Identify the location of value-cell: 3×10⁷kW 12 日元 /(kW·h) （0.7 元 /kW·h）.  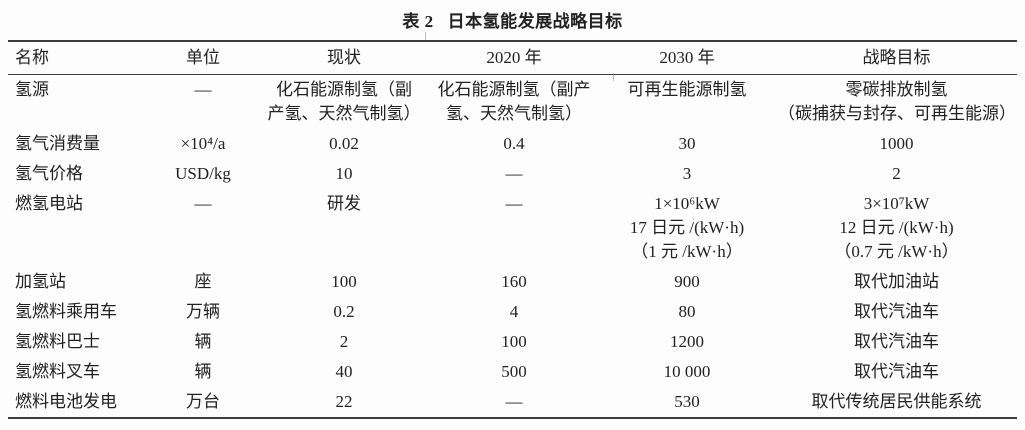
(896, 227).